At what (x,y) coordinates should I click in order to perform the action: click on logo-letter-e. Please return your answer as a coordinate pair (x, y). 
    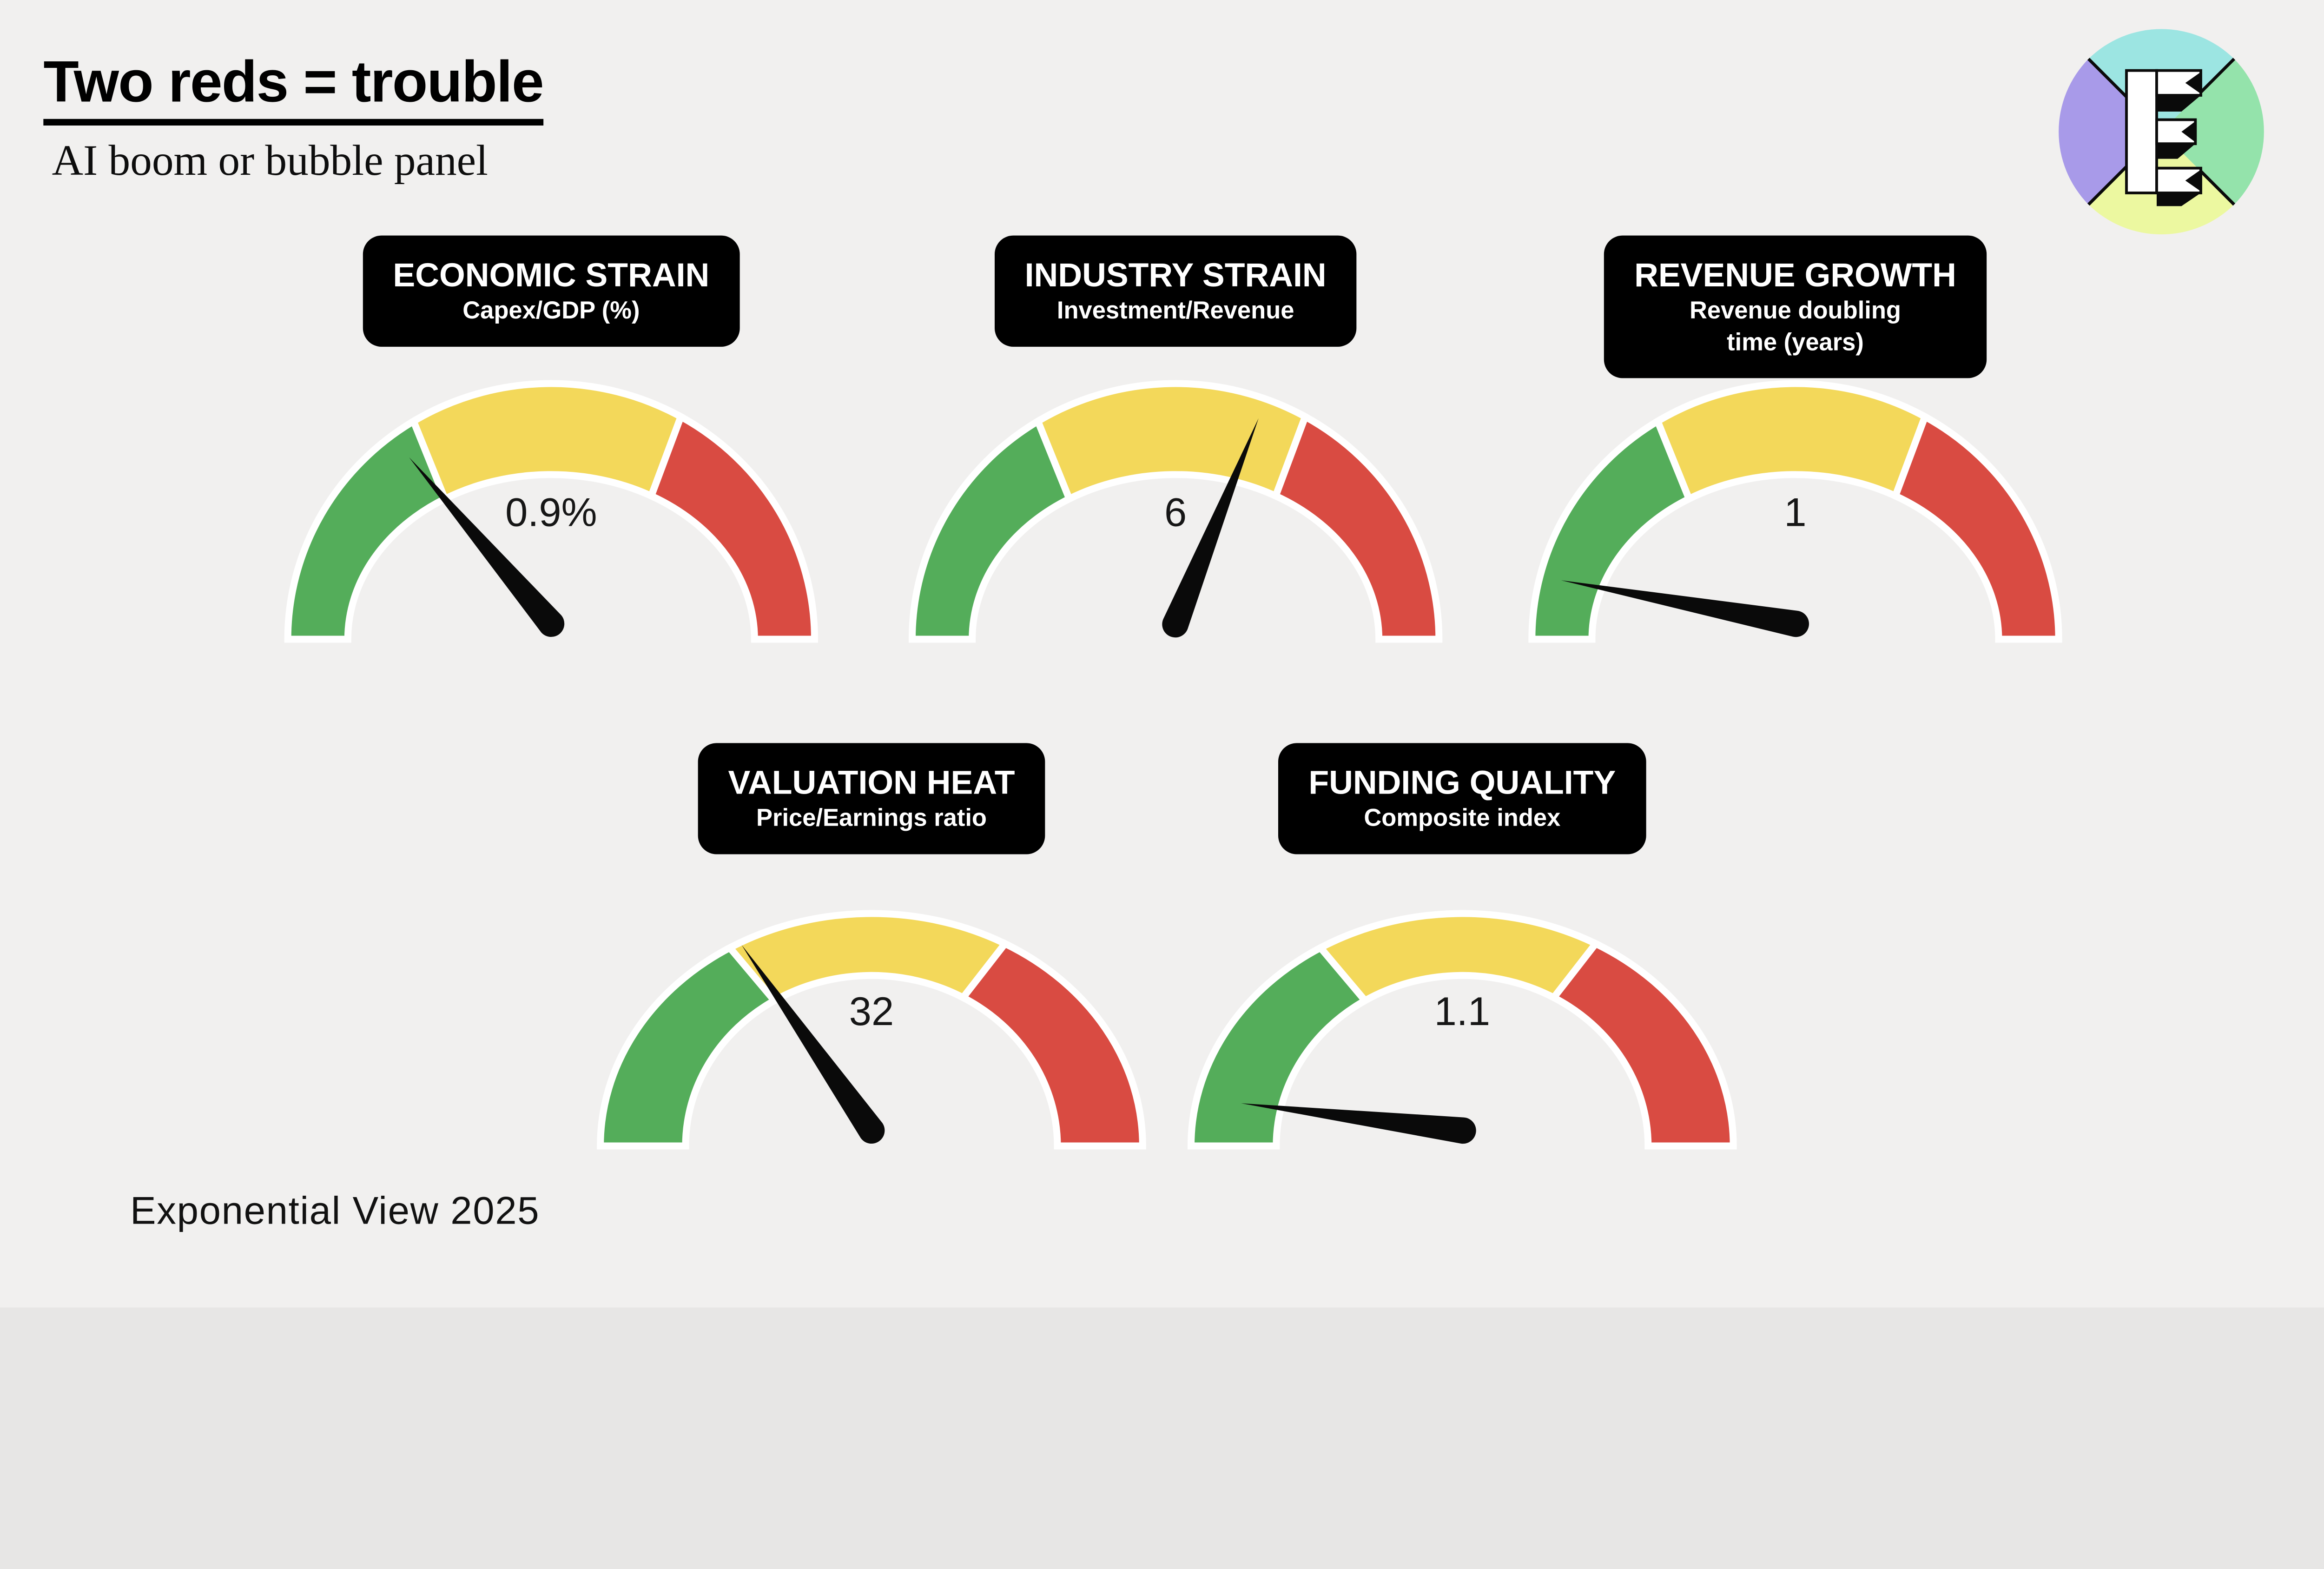
    Looking at the image, I should click on (2163, 137).